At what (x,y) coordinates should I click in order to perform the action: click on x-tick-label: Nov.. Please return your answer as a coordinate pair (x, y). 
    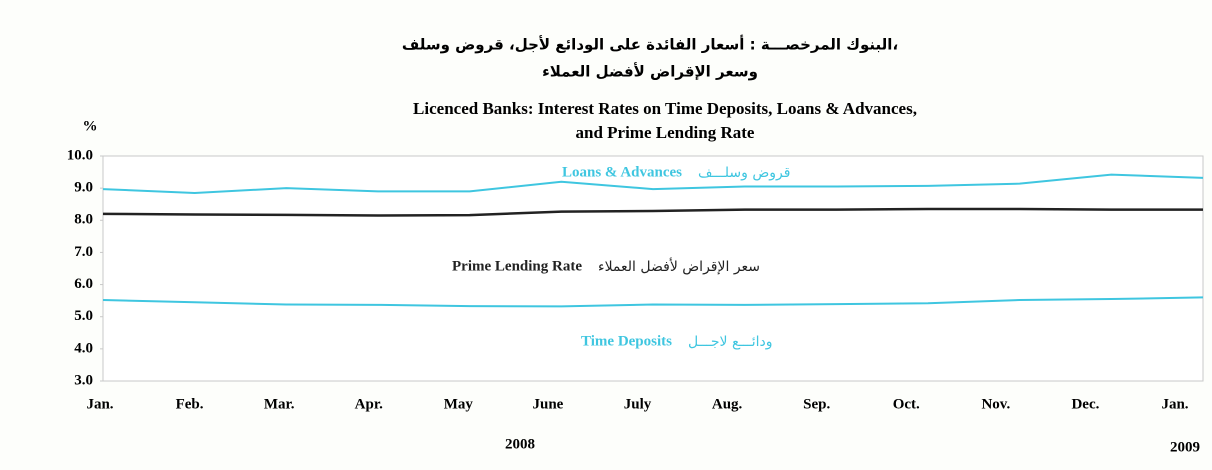
    Looking at the image, I should click on (995, 404).